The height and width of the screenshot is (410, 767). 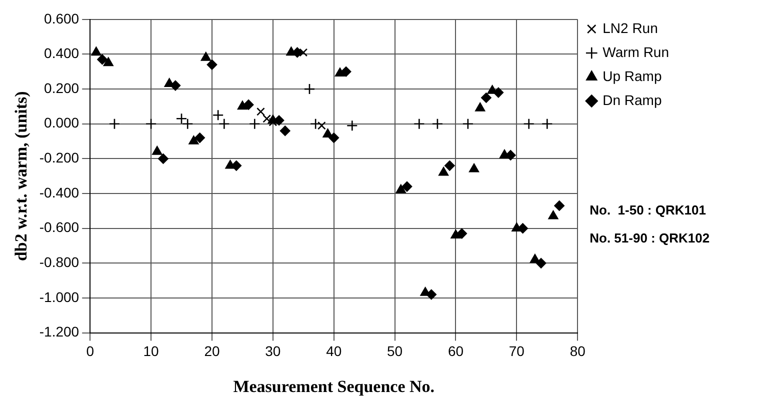 I want to click on y-tick-label: 0.600, so click(x=62, y=18).